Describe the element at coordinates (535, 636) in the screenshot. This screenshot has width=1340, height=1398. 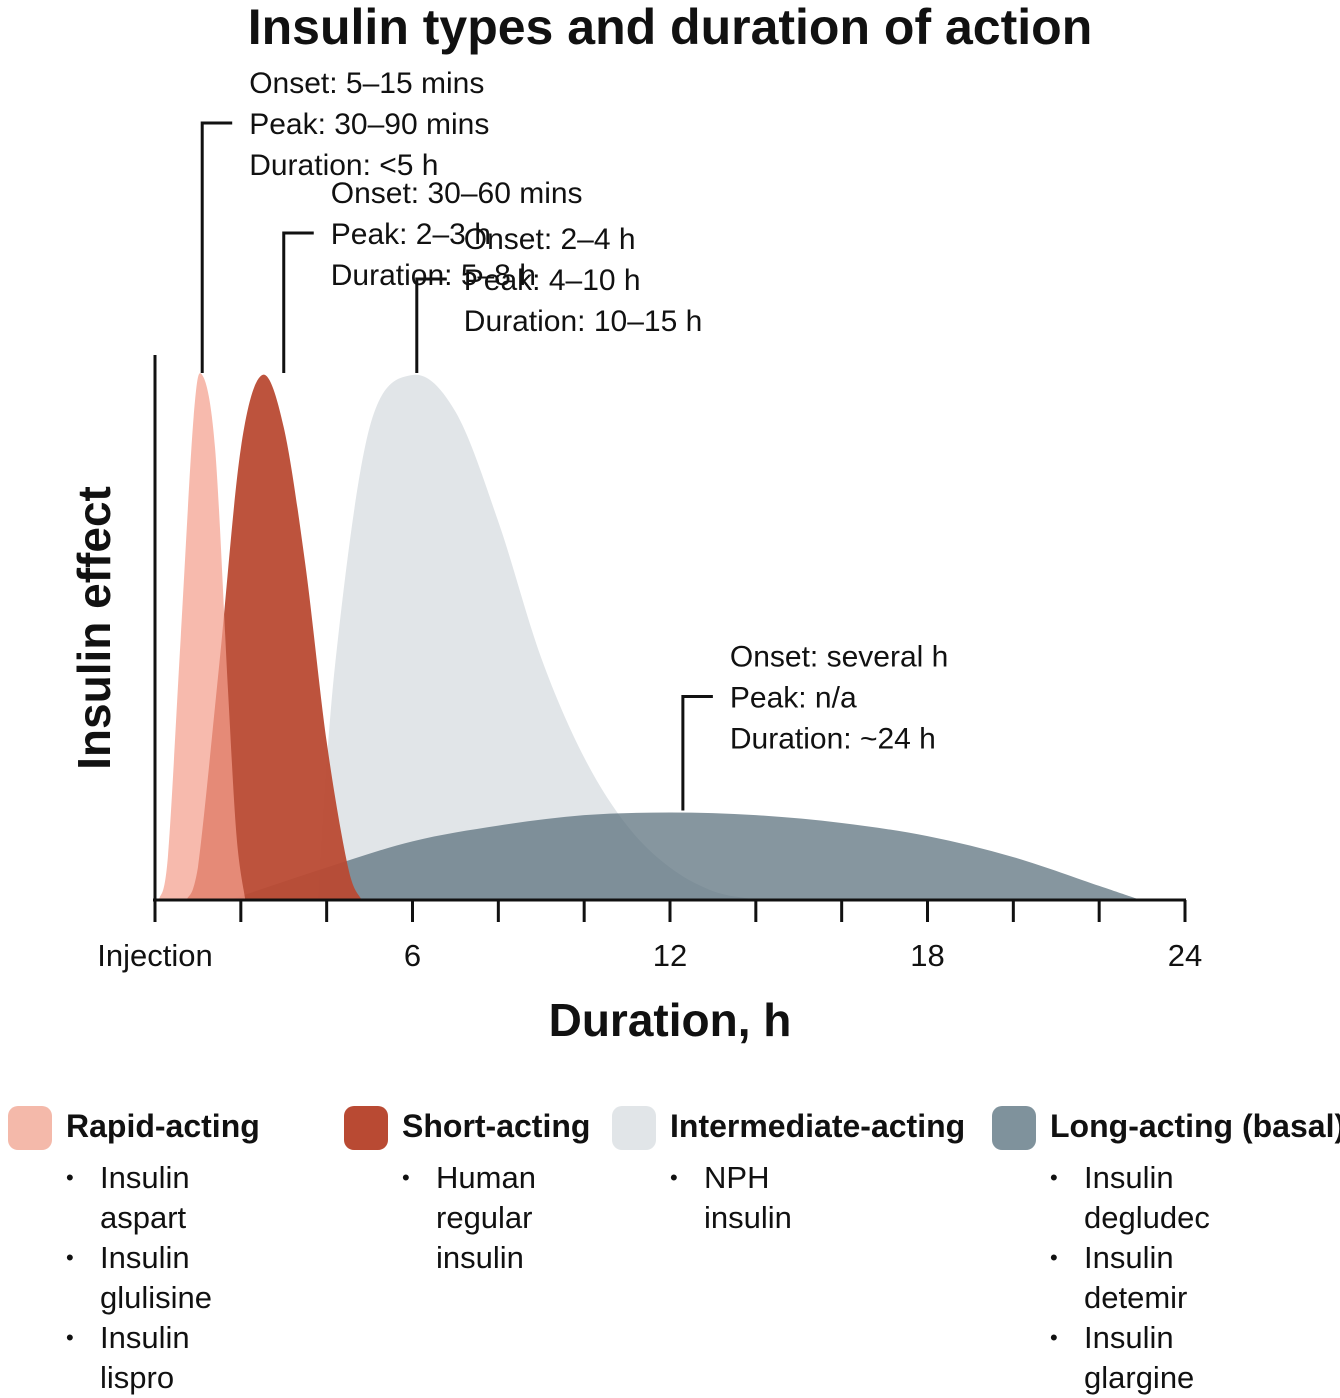
I see `area-intermediate-acting` at that location.